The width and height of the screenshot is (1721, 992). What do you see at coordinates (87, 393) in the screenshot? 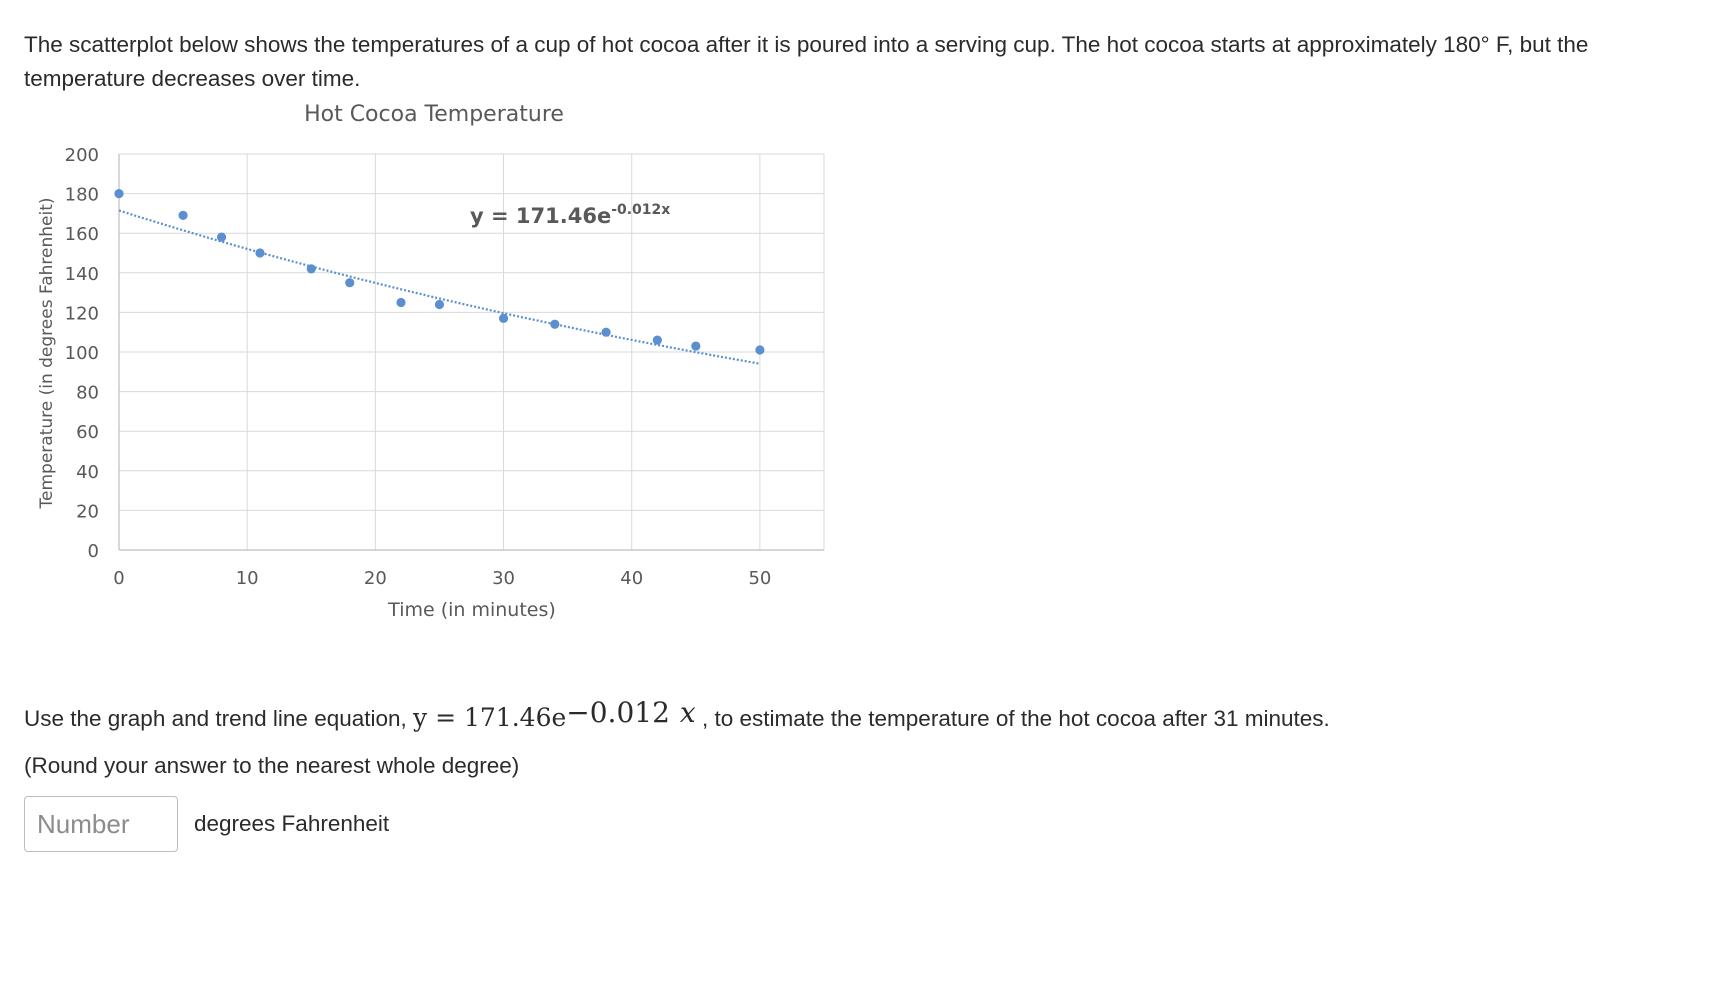
I see `y-tick-label: 80` at bounding box center [87, 393].